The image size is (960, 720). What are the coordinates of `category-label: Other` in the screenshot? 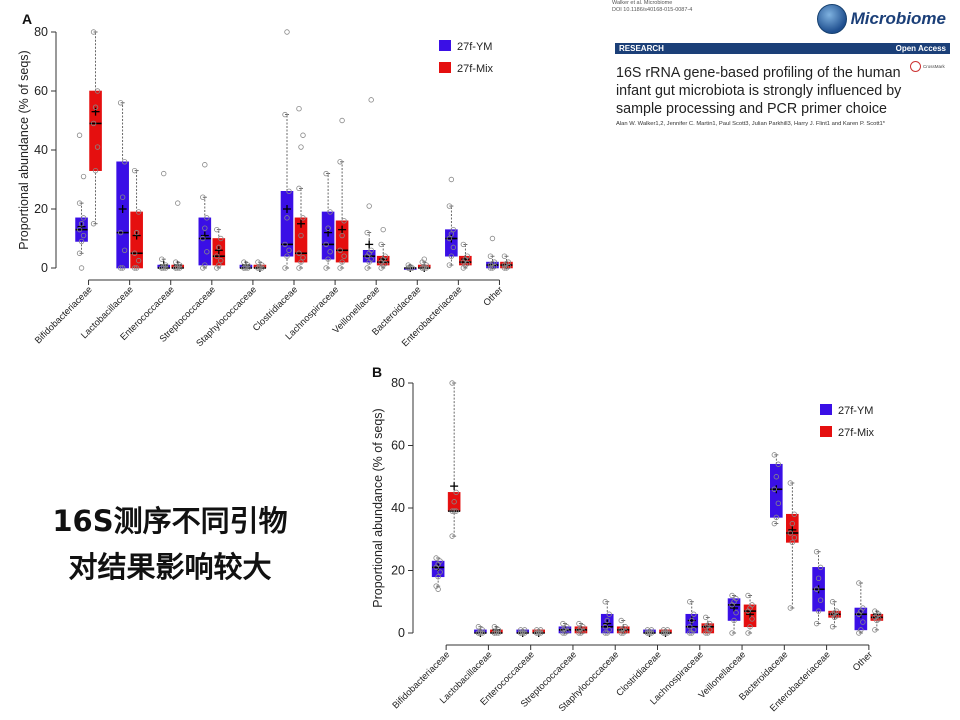 It's located at (863, 661).